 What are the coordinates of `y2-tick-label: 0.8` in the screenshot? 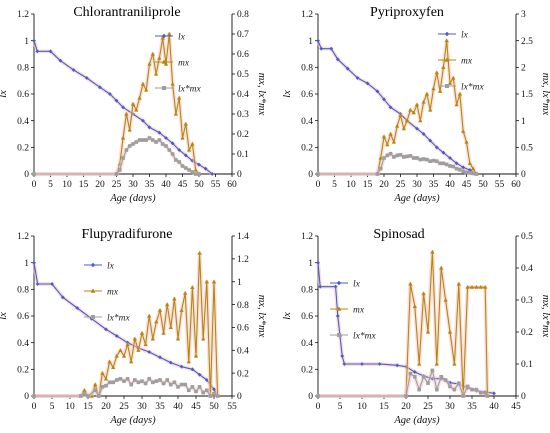 It's located at (243, 306).